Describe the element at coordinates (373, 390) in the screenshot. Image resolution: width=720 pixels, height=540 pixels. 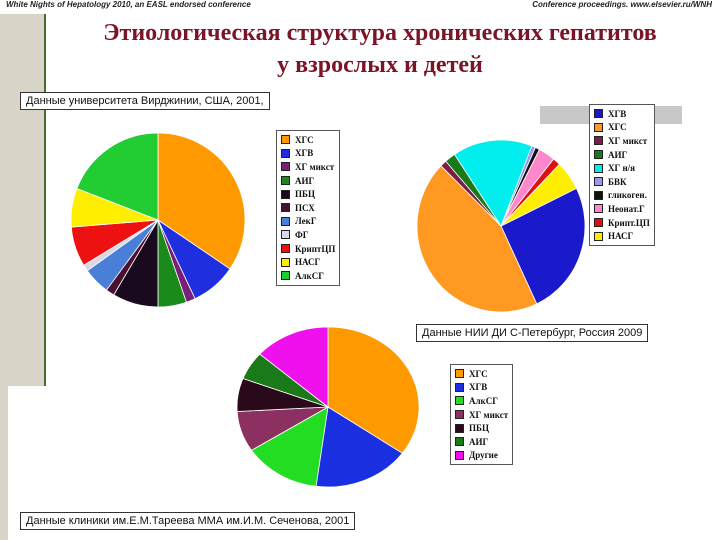
I see `pie-slice-хгс` at that location.